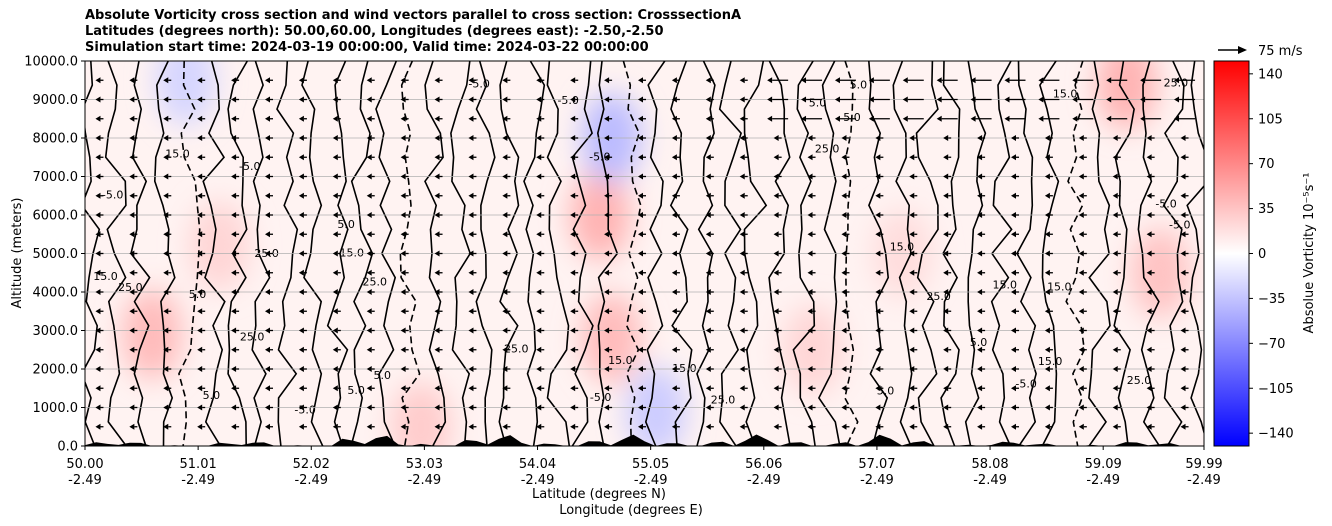  What do you see at coordinates (1271, 299) in the screenshot?
I see `colorbar-tick-label-5: −35` at bounding box center [1271, 299].